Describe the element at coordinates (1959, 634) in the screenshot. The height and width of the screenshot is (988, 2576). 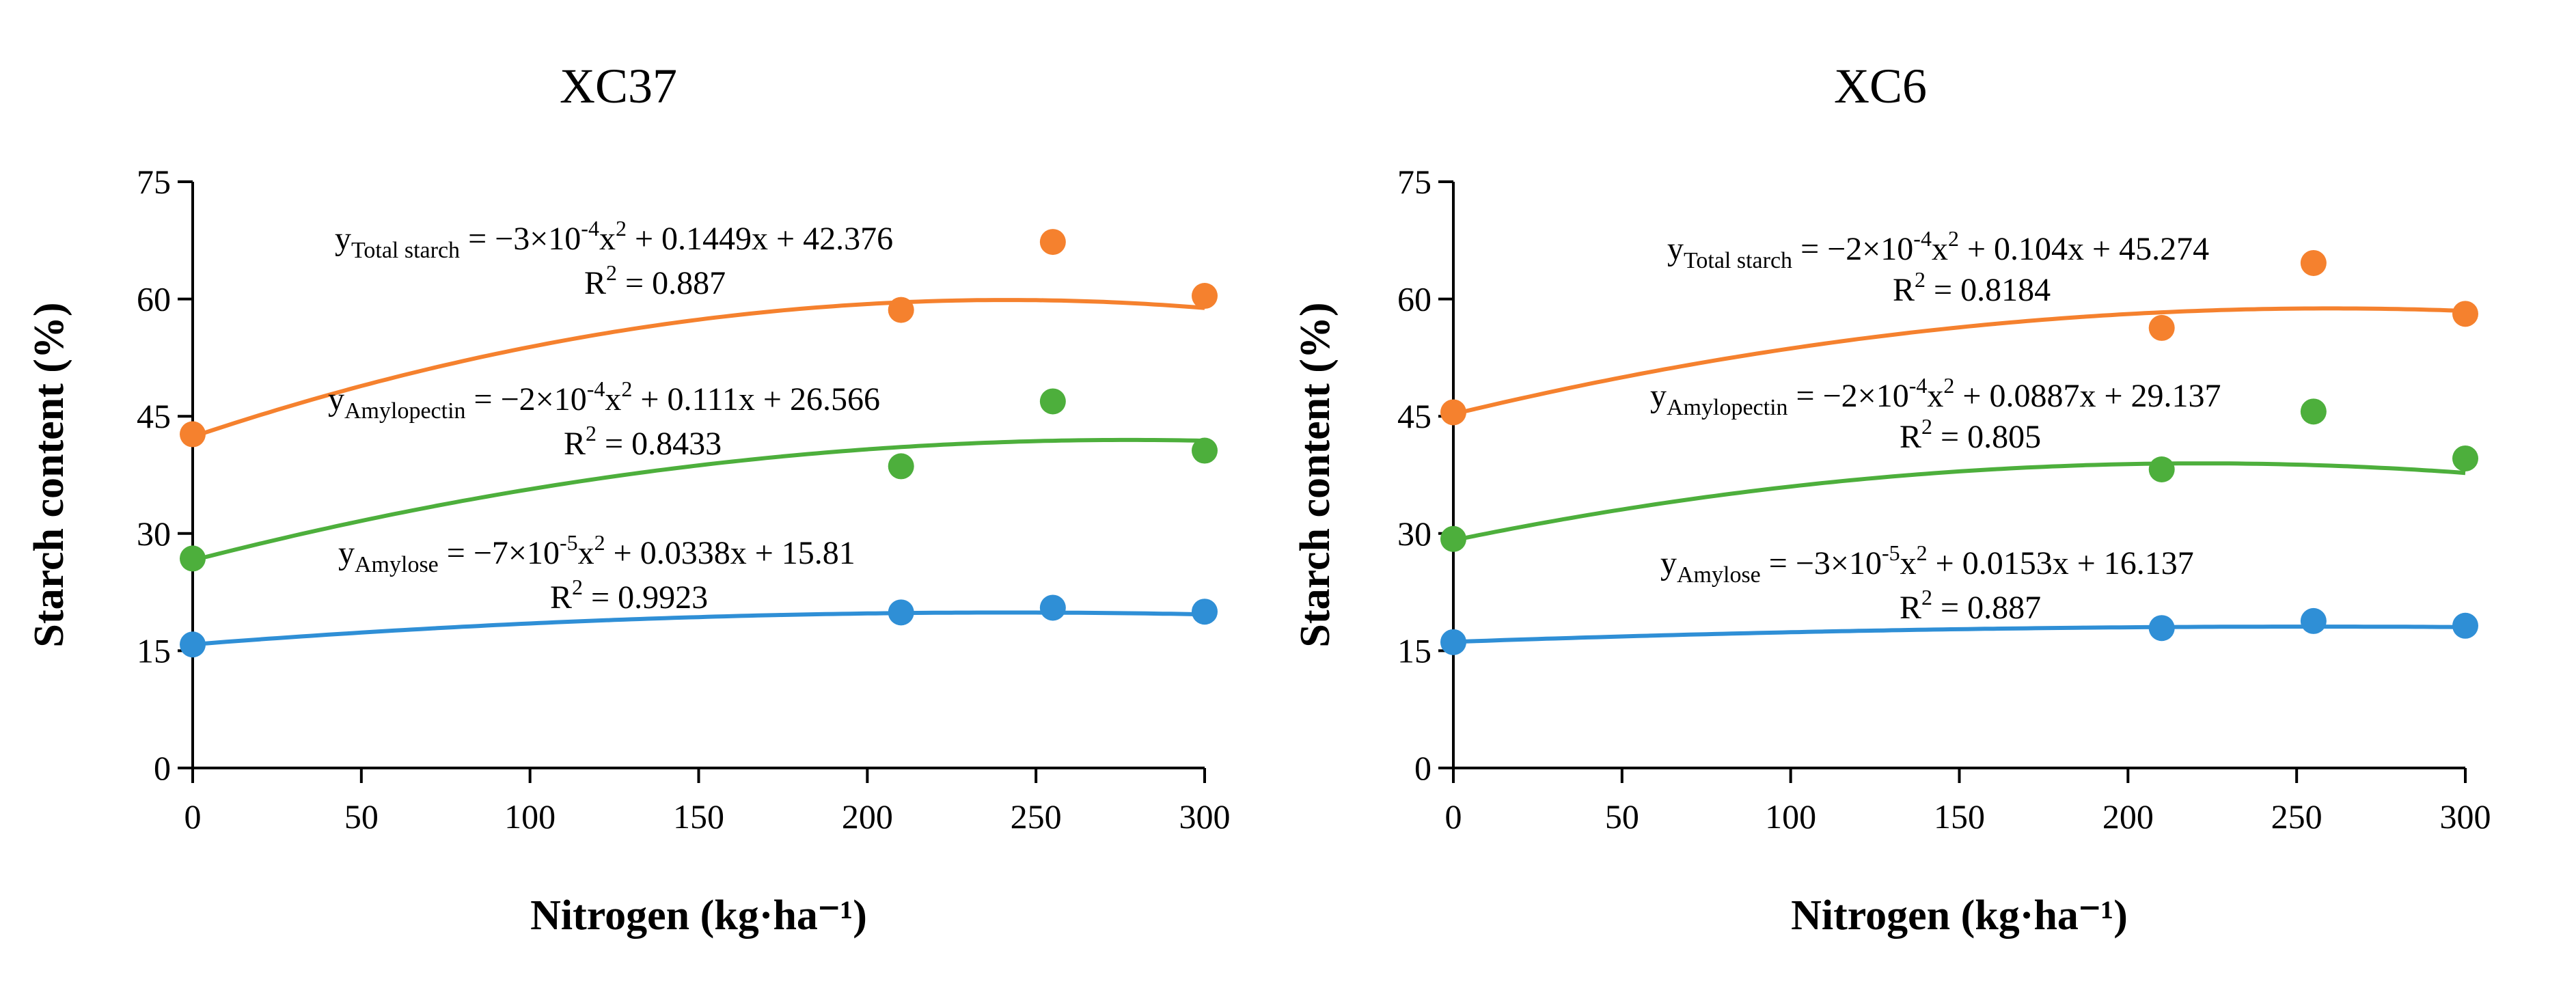
I see `amylose-fit-curve` at that location.